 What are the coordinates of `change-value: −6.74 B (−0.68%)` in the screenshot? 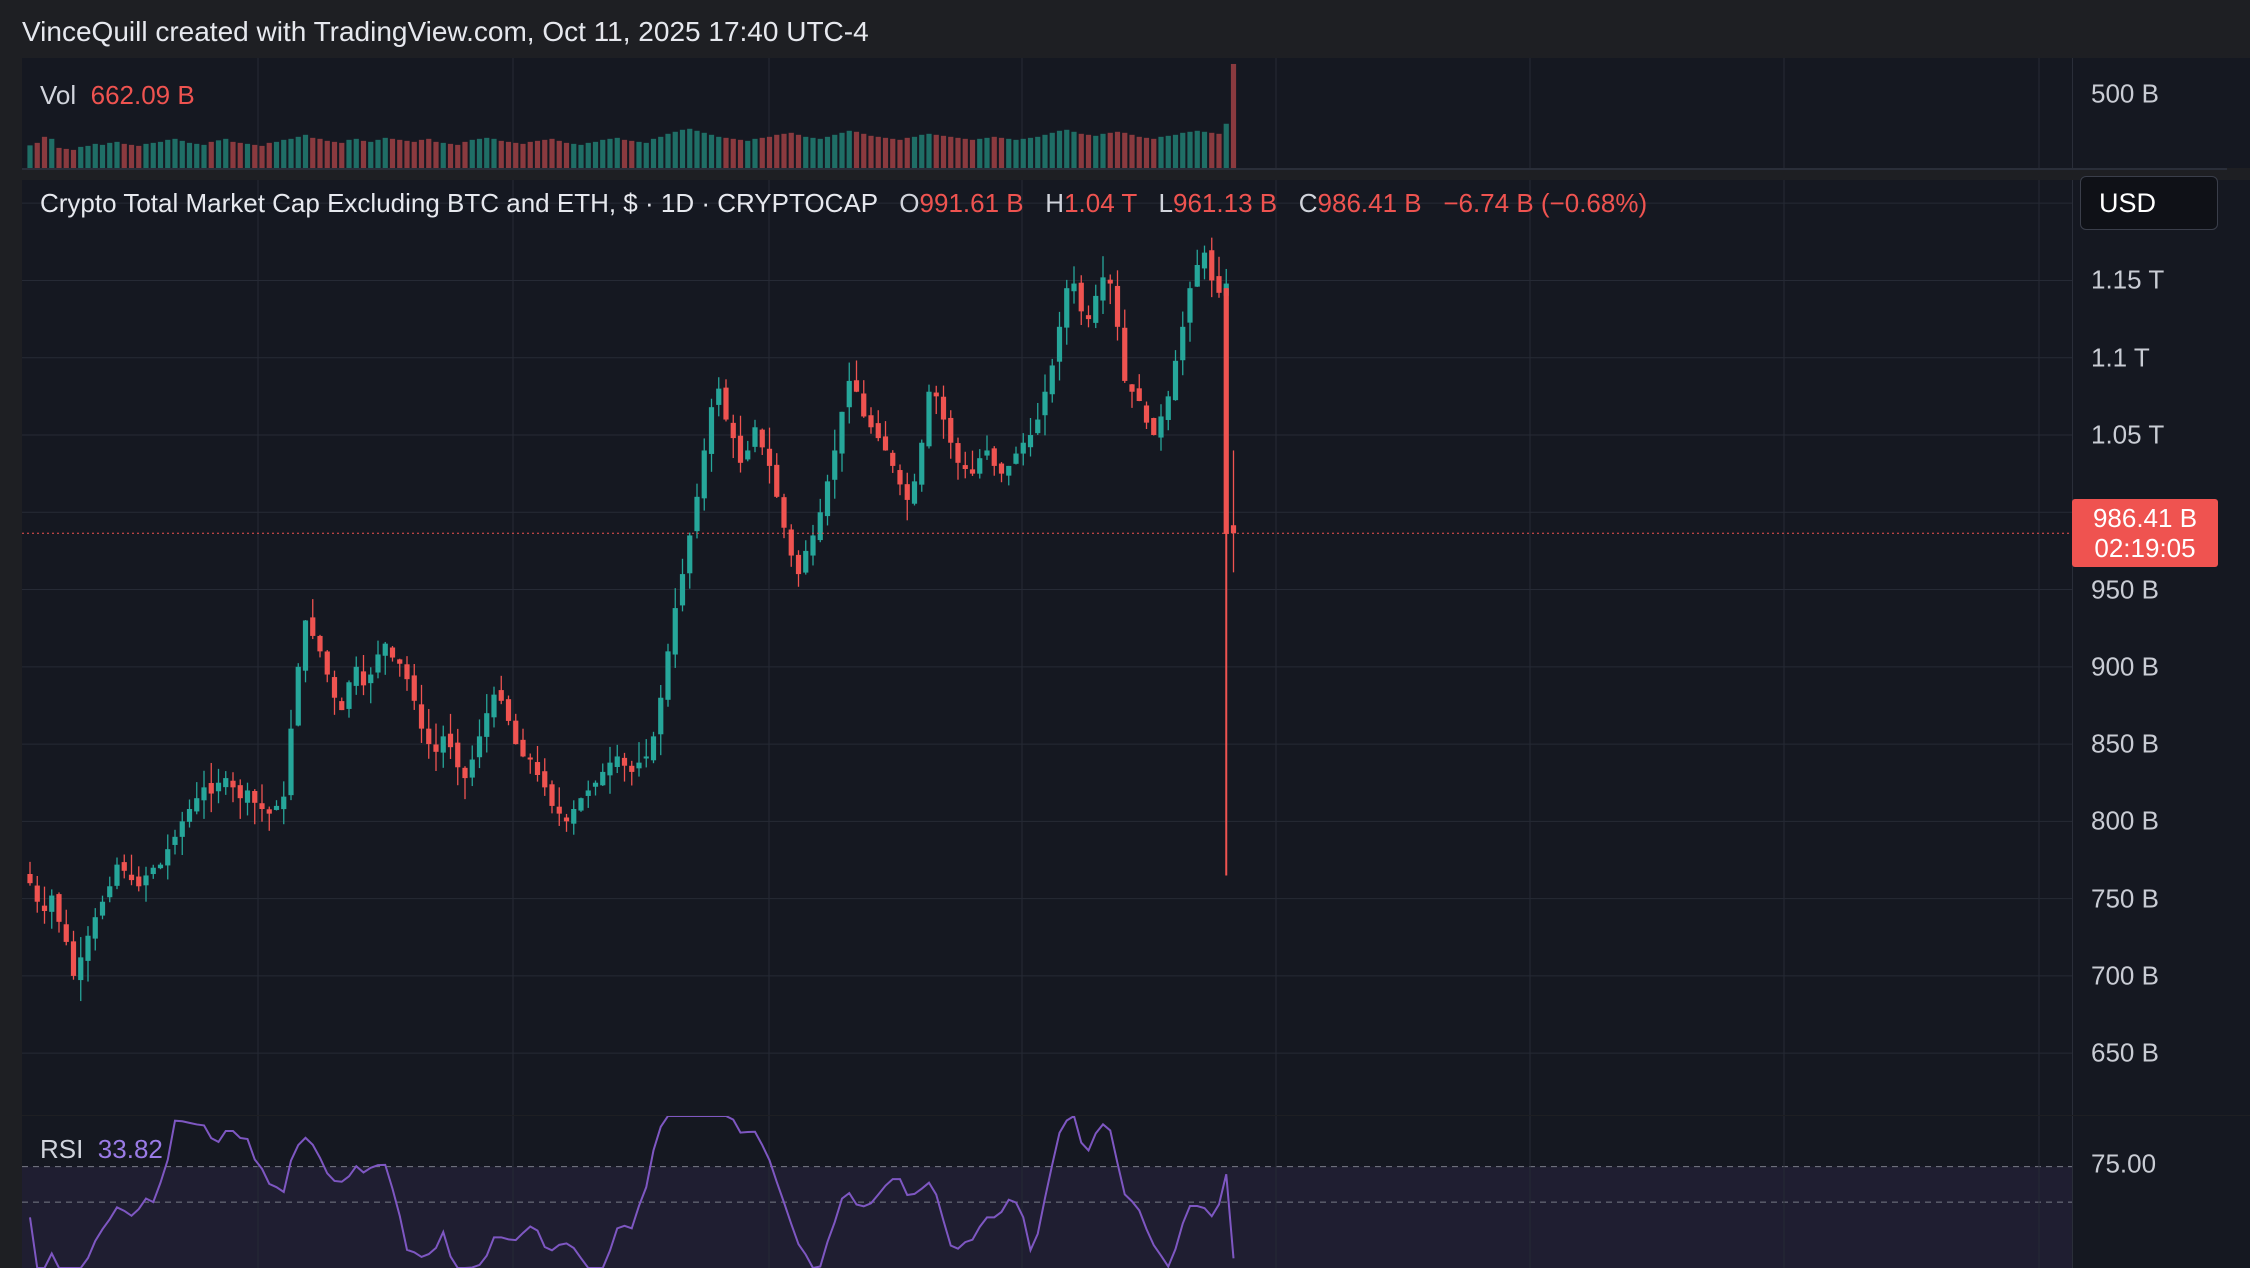 It's located at (1545, 203).